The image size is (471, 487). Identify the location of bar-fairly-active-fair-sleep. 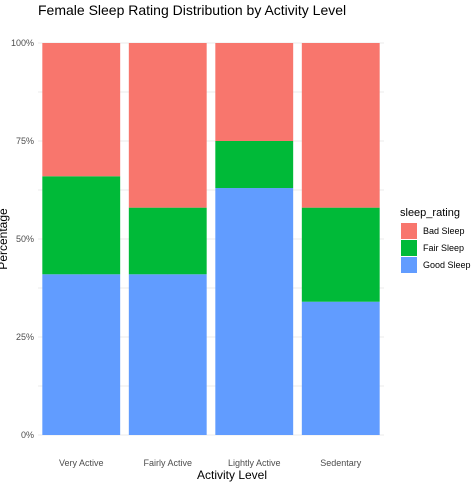
(167, 241).